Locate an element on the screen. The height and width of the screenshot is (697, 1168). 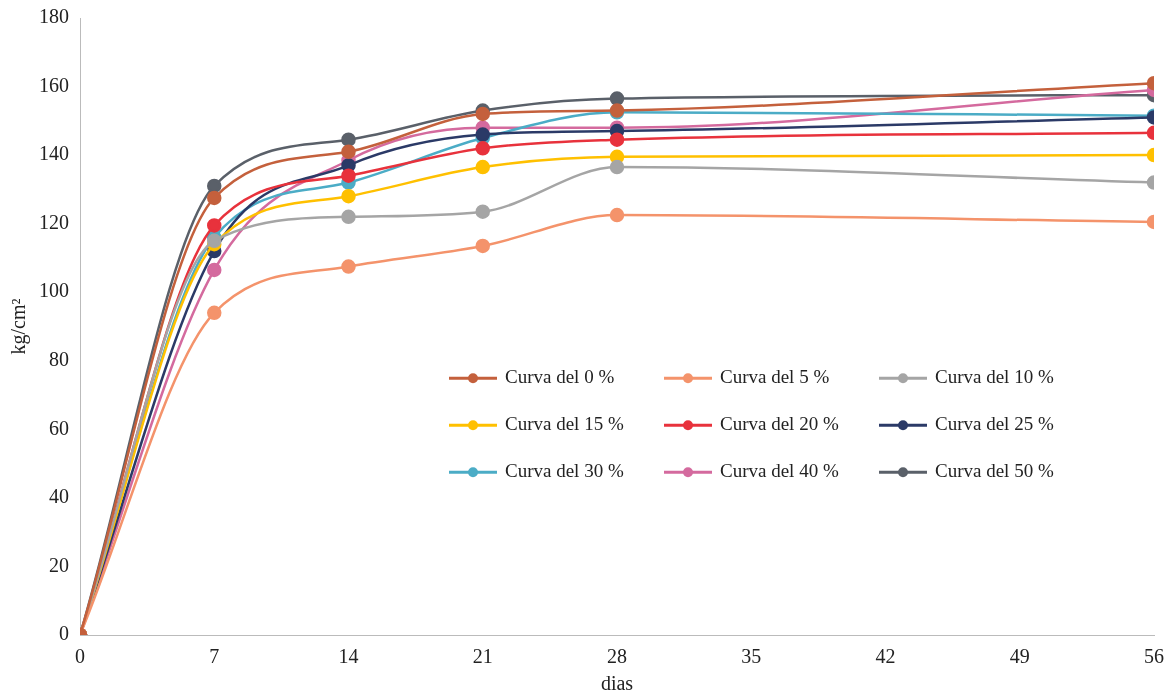
x-tick-label: 35 is located at coordinates (751, 656).